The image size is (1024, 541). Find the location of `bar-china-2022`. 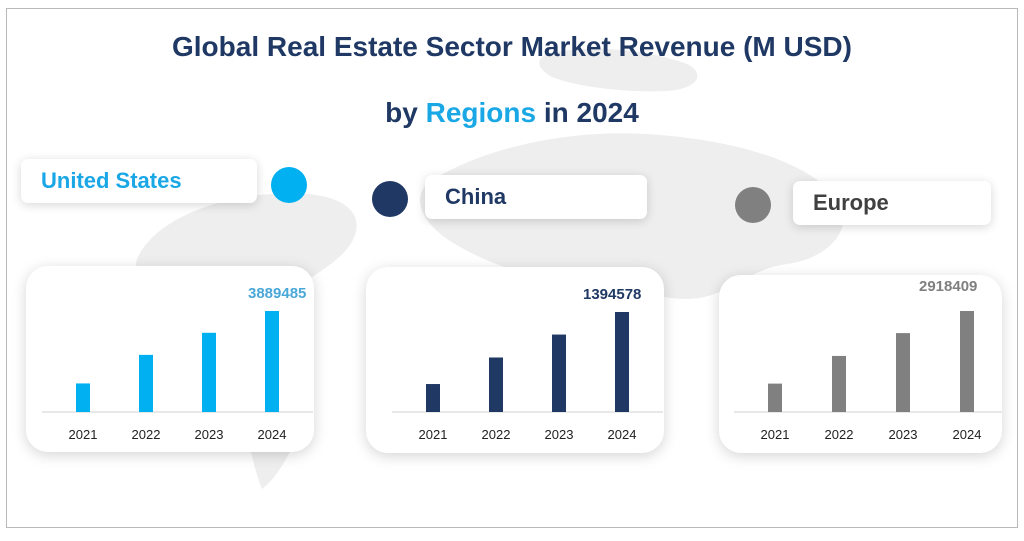

bar-china-2022 is located at coordinates (496, 384).